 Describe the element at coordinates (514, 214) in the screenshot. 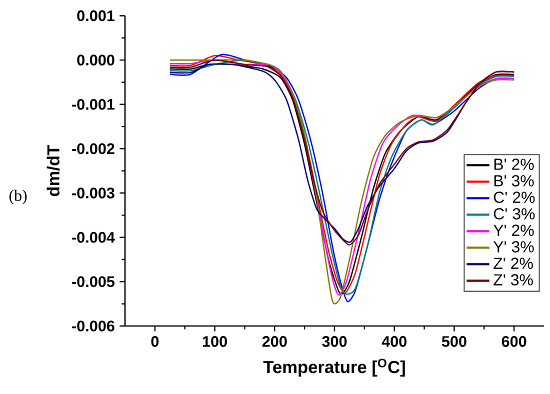

I see `legend-label: C' 3%` at that location.